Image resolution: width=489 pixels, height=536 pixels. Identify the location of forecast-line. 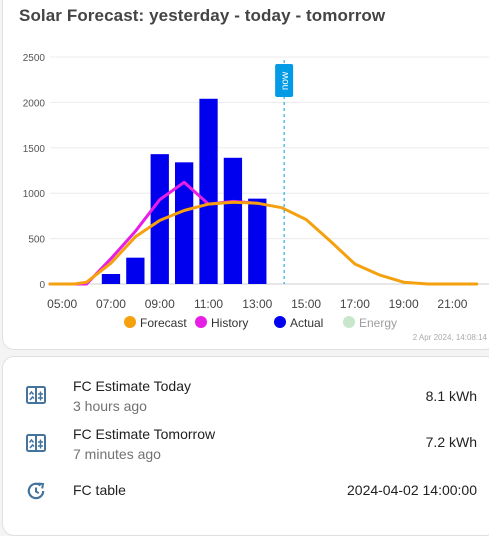
(263, 243).